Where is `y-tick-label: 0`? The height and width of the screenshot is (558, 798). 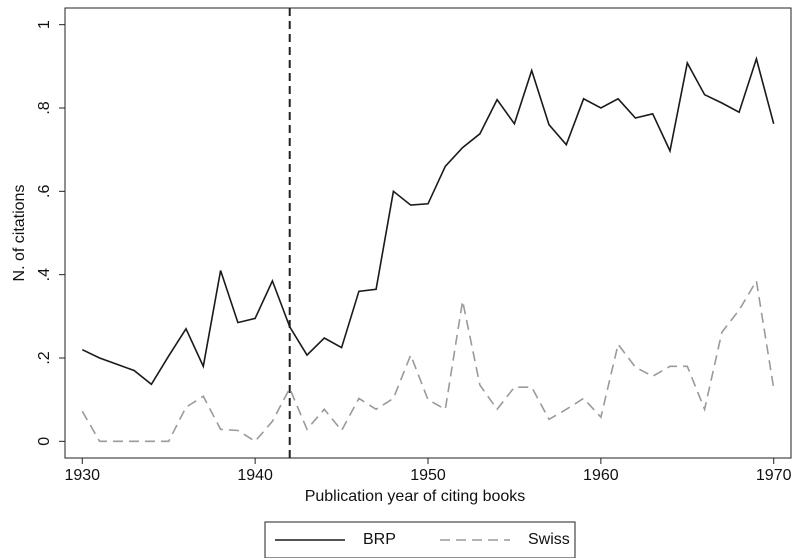
y-tick-label: 0 is located at coordinates (44, 441).